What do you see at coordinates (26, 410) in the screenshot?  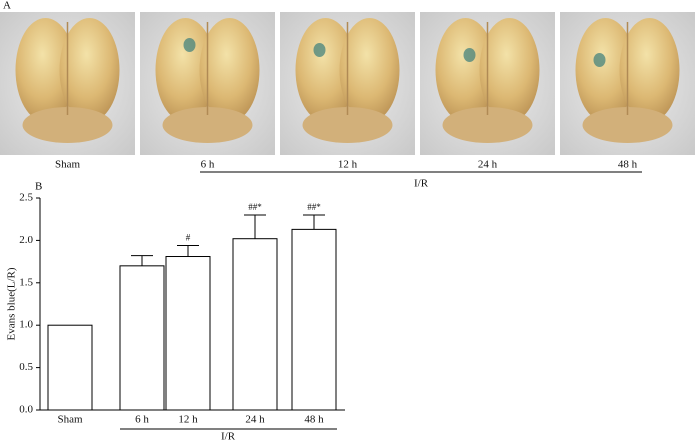 I see `y-tick-label: 0.0` at bounding box center [26, 410].